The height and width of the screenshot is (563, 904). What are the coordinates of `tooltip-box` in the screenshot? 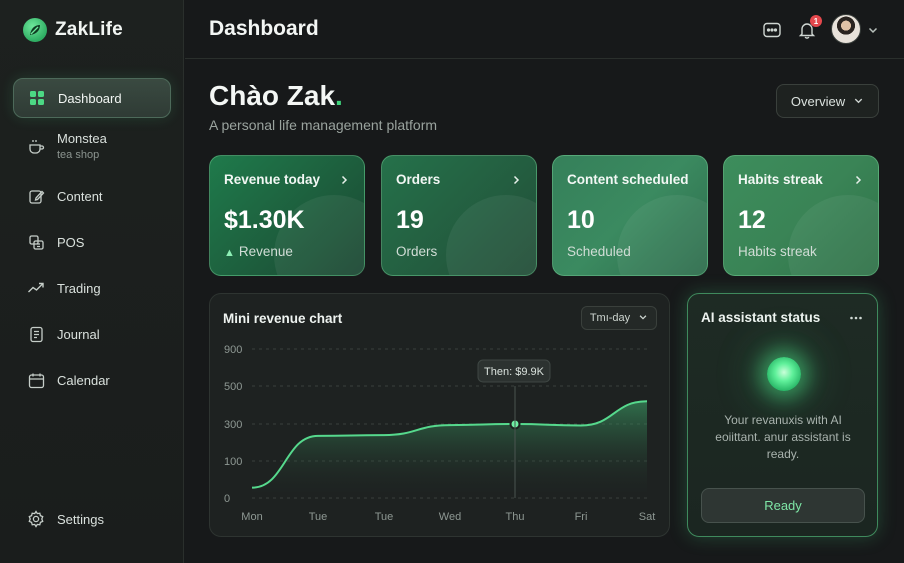 It's located at (514, 371).